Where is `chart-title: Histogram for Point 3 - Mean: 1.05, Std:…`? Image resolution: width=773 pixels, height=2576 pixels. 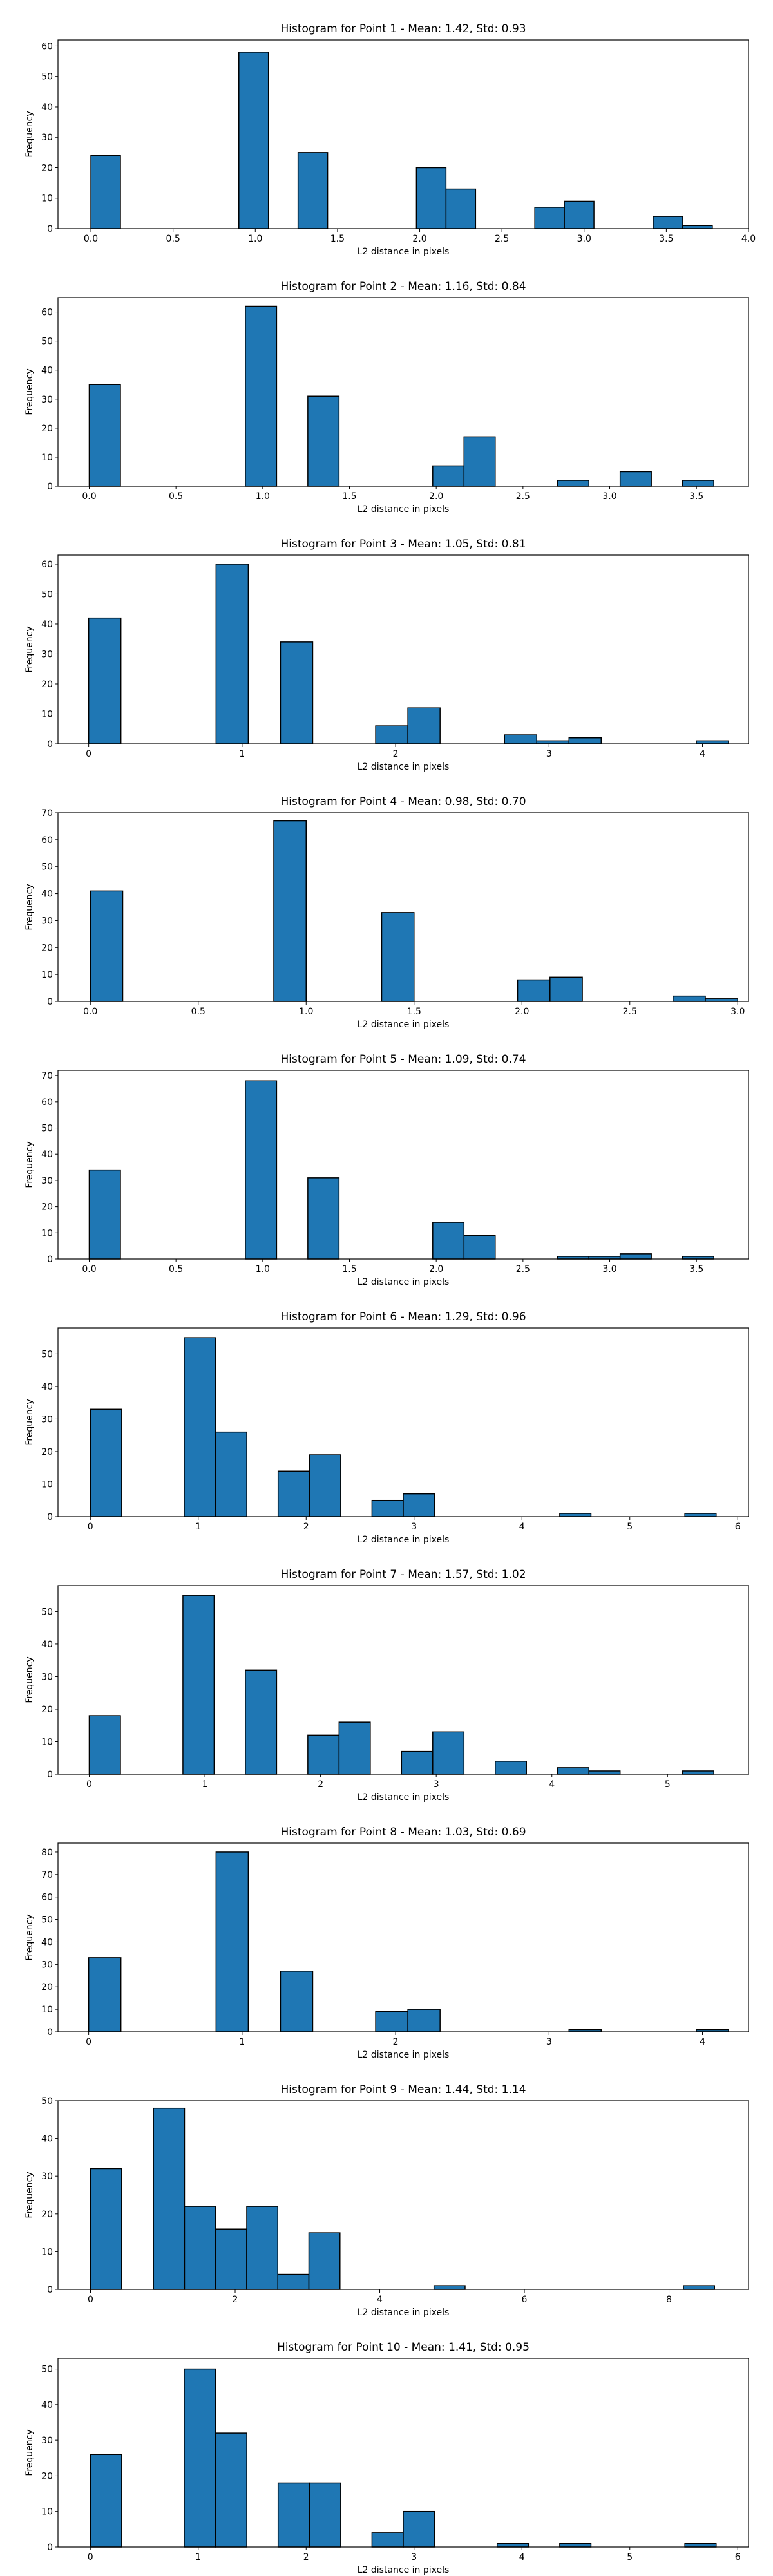
chart-title: Histogram for Point 3 - Mean: 1.05, Std:… is located at coordinates (403, 544).